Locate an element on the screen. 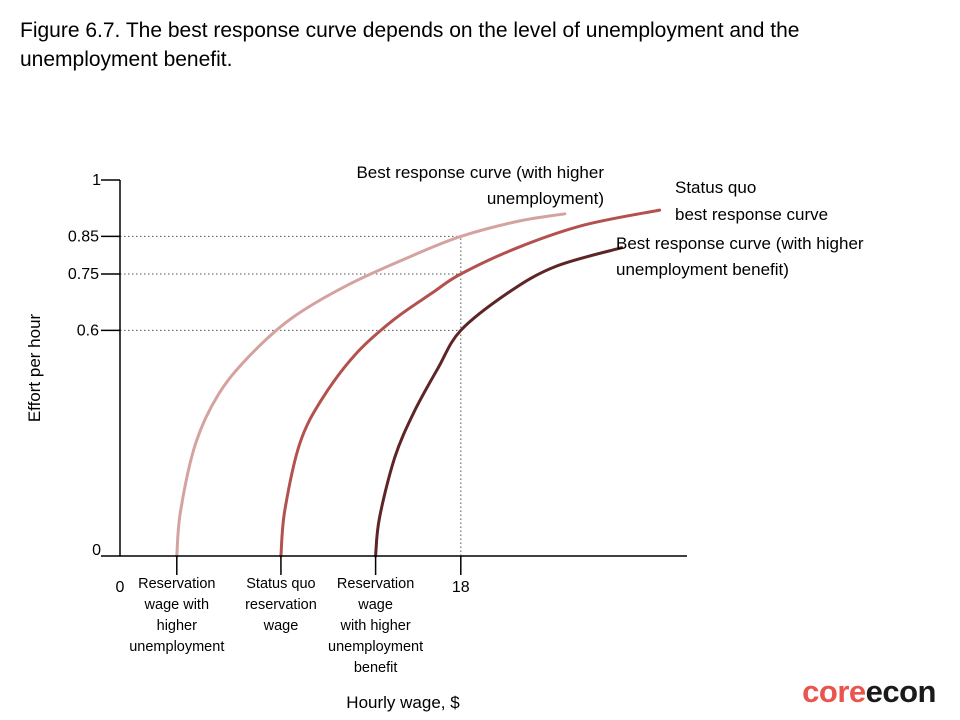 The image size is (960, 720). x-category-label-0-line-3: unemployment is located at coordinates (176, 647).